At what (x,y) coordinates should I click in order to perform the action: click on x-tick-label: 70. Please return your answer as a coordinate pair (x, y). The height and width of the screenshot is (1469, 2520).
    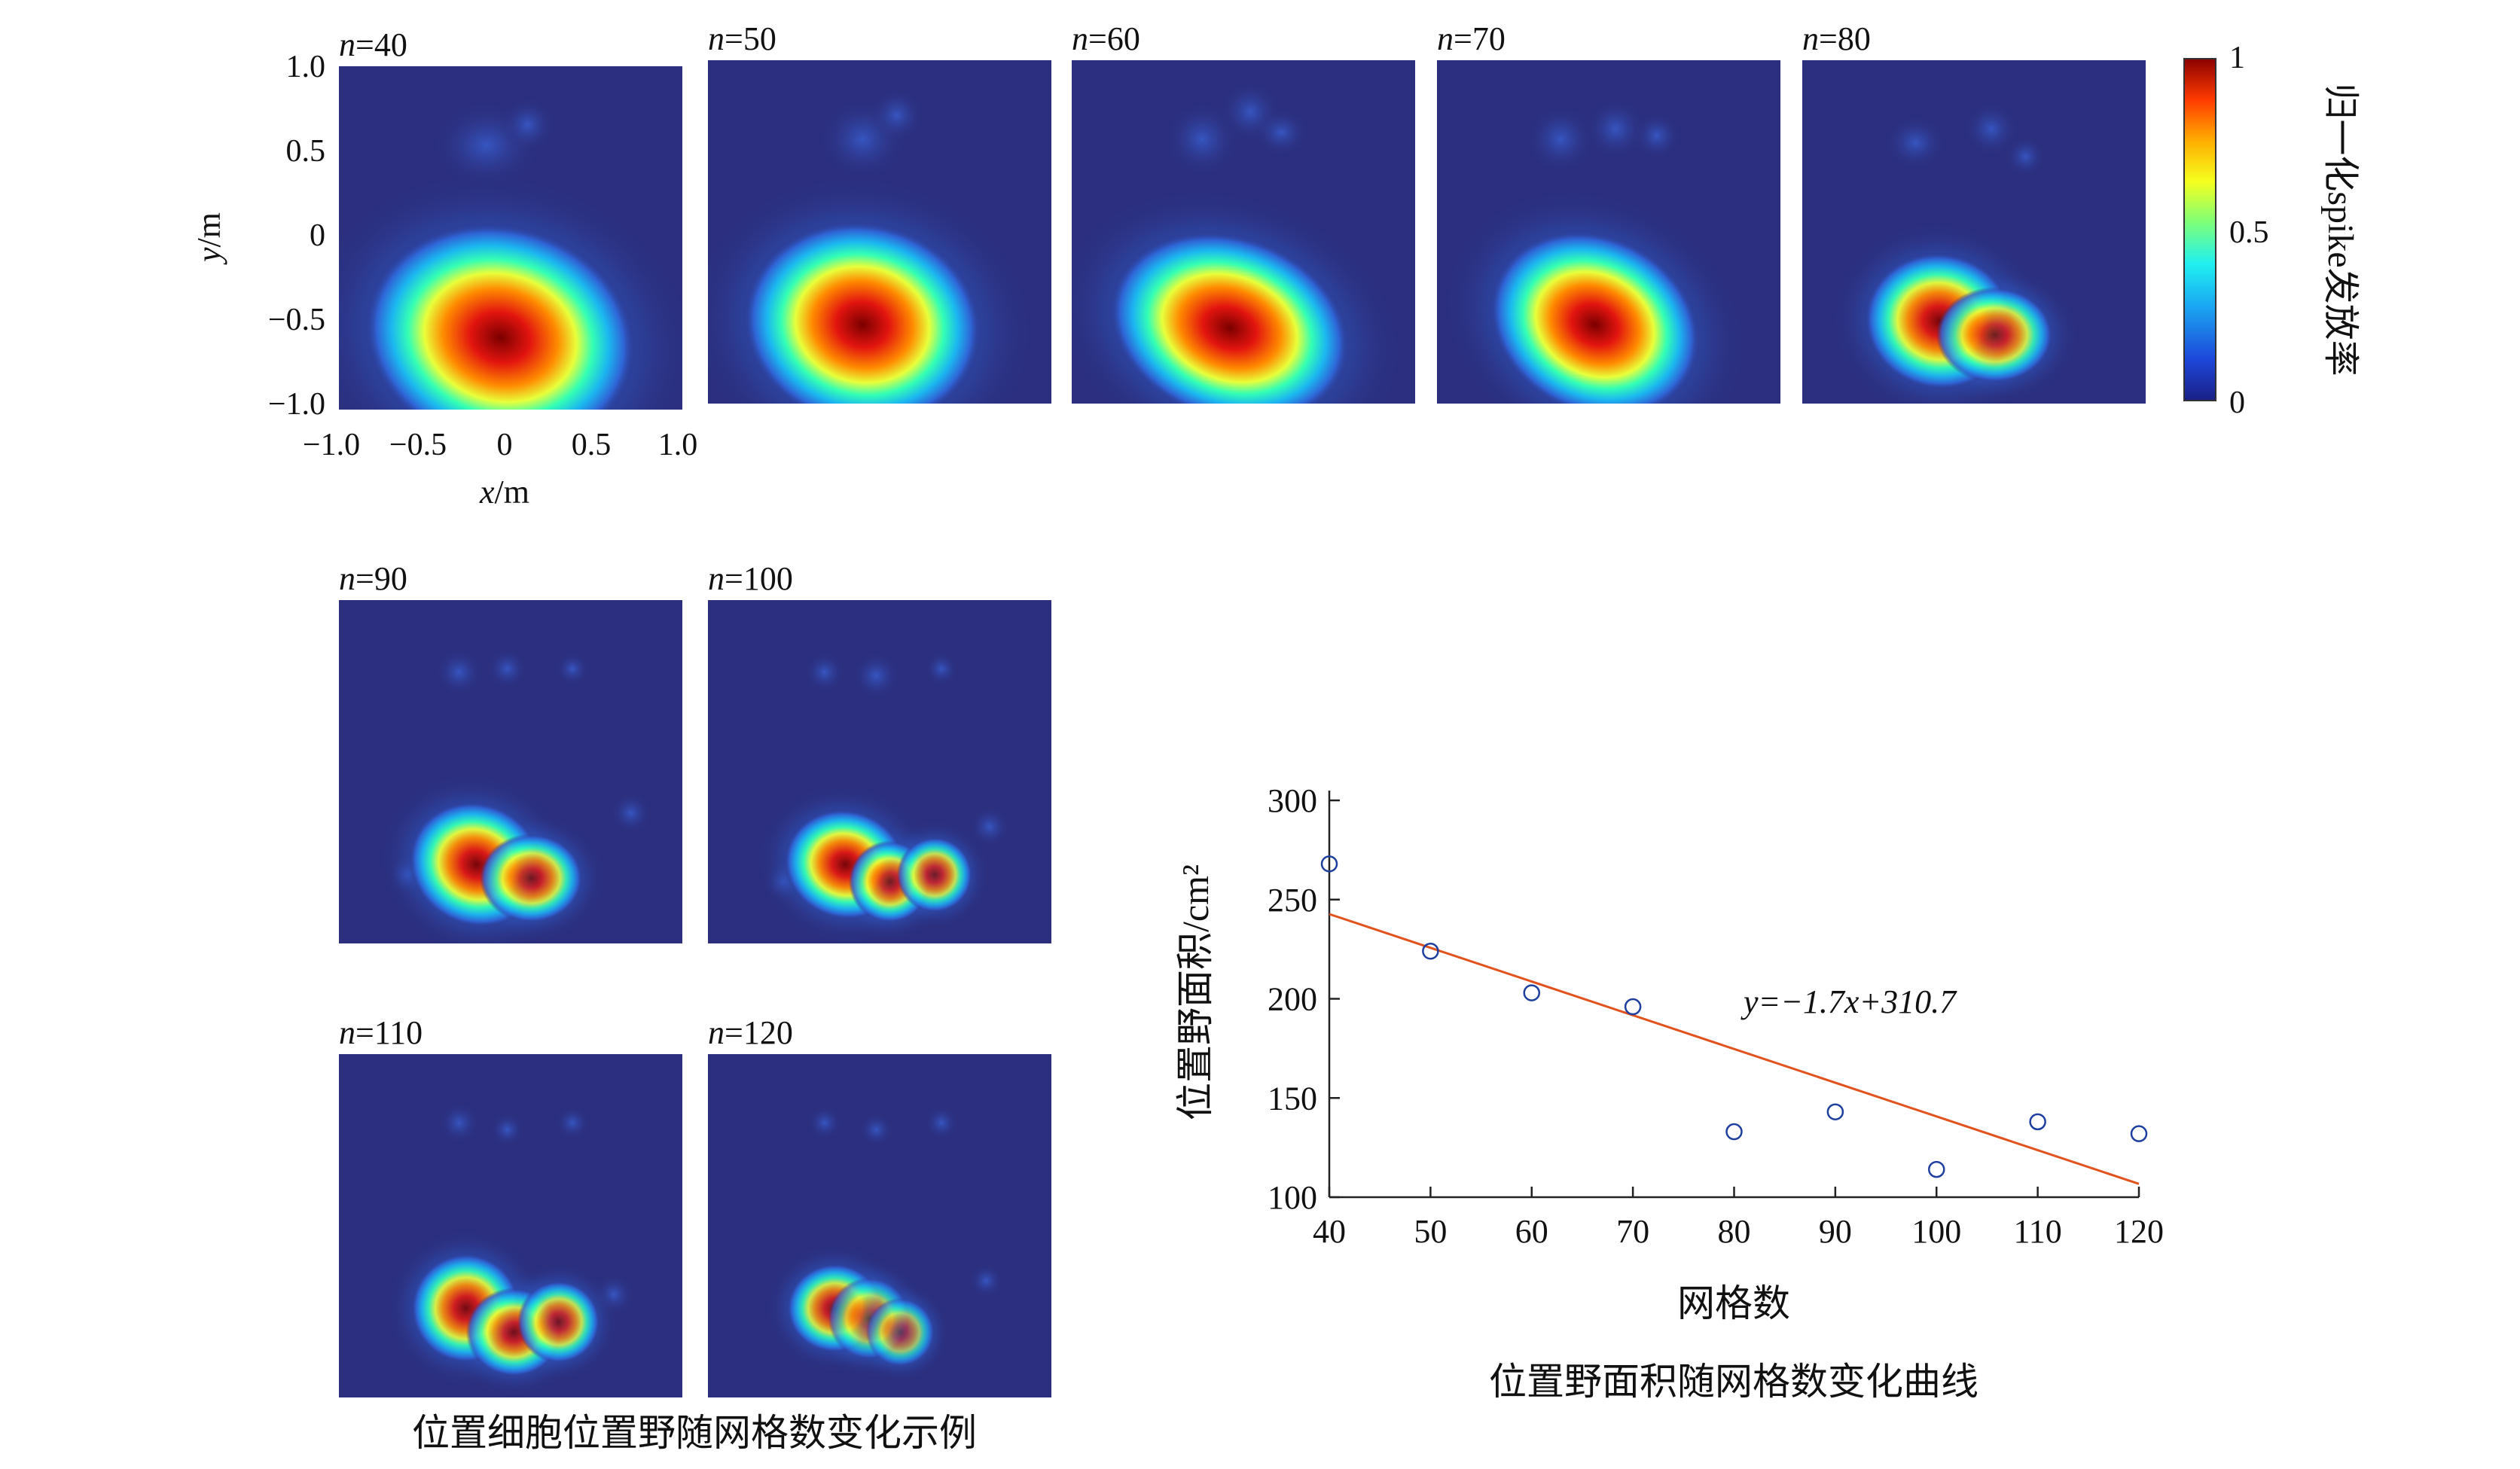
    Looking at the image, I should click on (1632, 1231).